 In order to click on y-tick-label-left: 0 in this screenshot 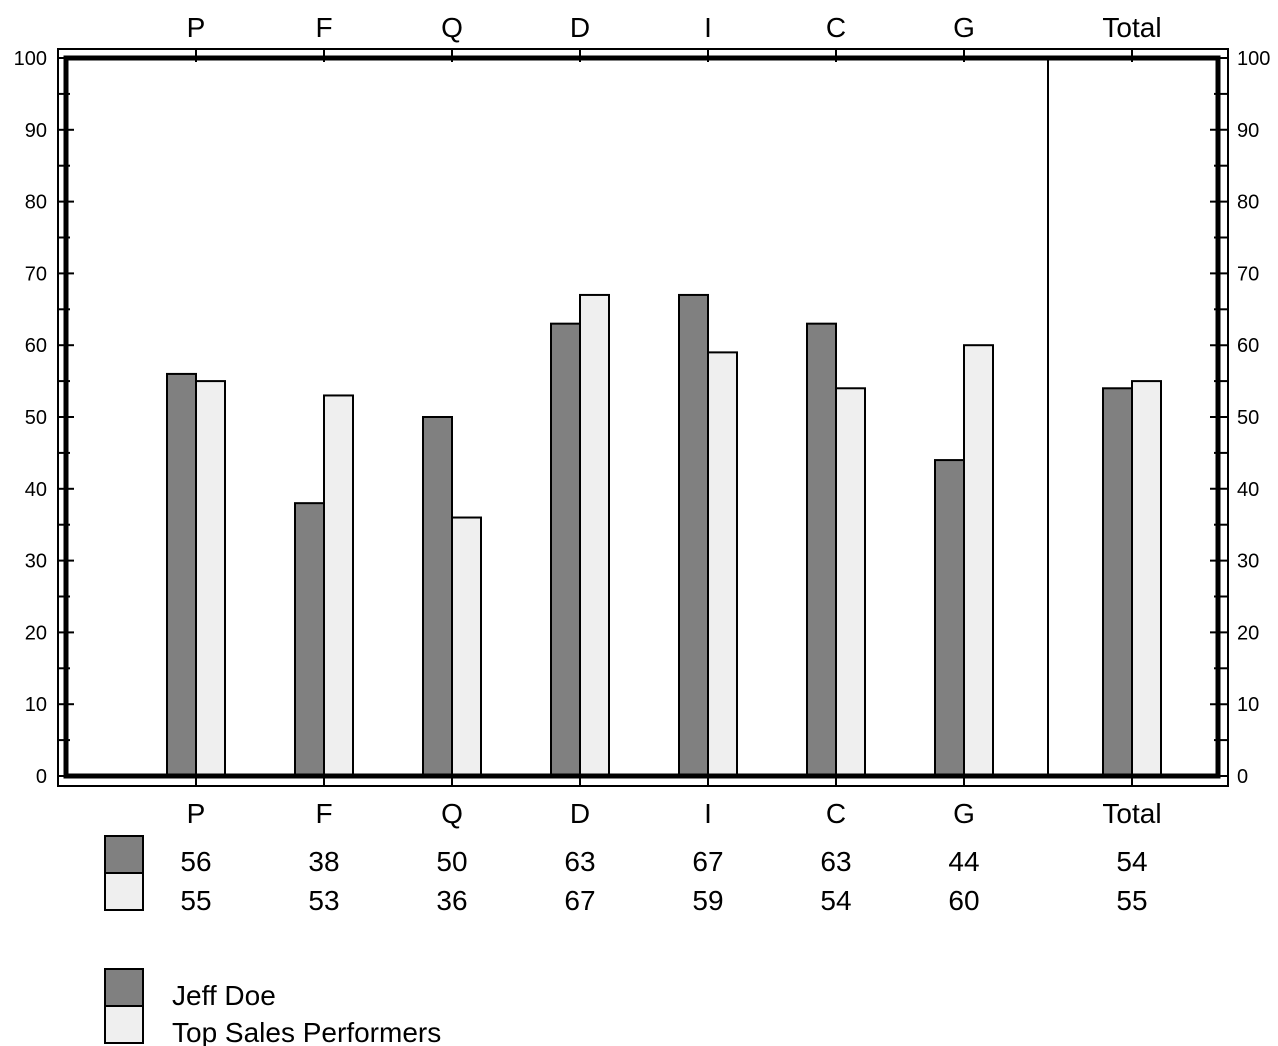, I will do `click(41, 777)`.